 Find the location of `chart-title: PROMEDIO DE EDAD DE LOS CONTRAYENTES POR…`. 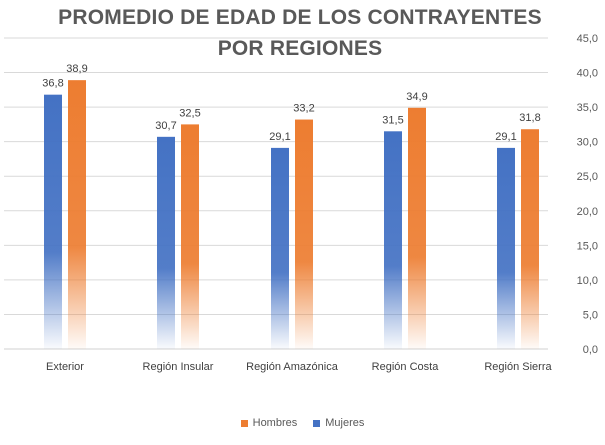

chart-title: PROMEDIO DE EDAD DE LOS CONTRAYENTES POR… is located at coordinates (300, 33).